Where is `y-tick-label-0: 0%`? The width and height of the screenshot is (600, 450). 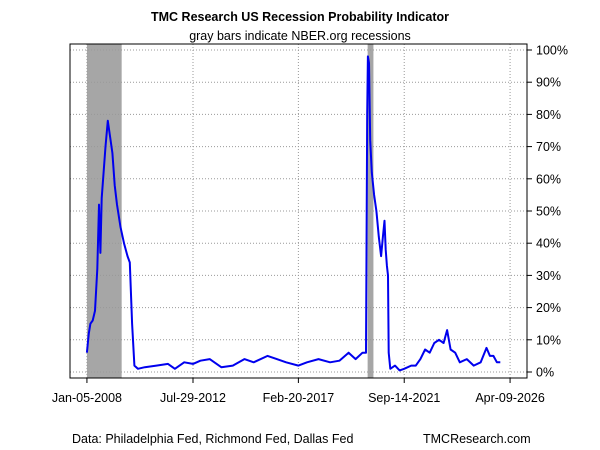 y-tick-label-0: 0% is located at coordinates (545, 373).